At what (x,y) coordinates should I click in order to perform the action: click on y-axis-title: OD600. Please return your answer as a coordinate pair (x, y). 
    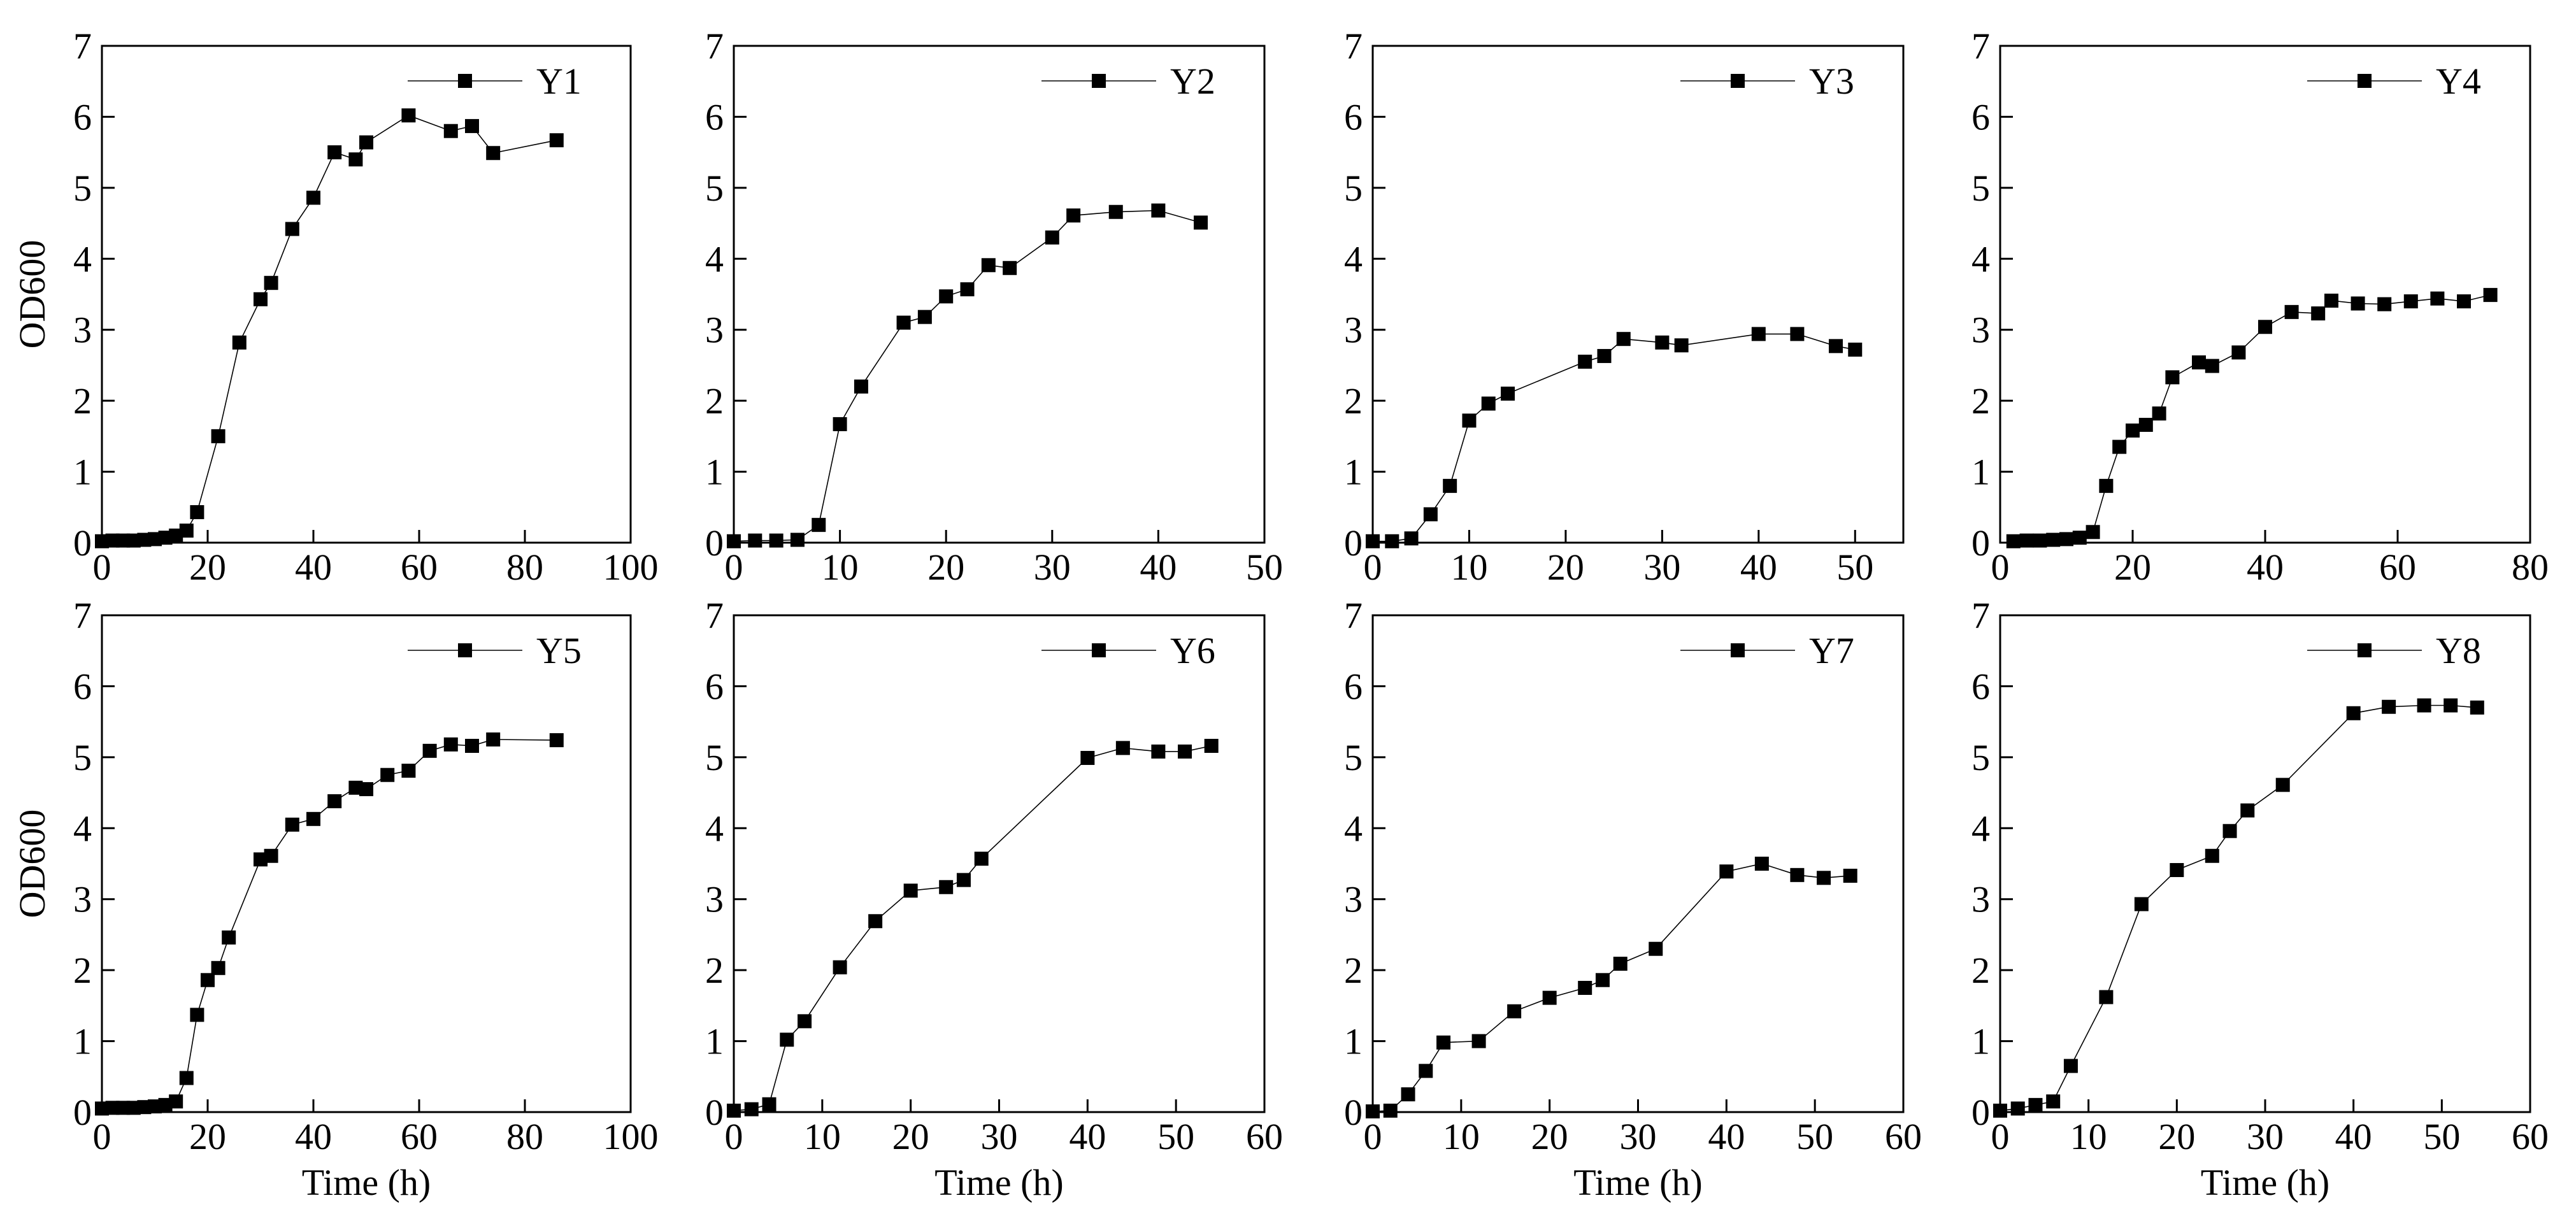
    Looking at the image, I should click on (32, 864).